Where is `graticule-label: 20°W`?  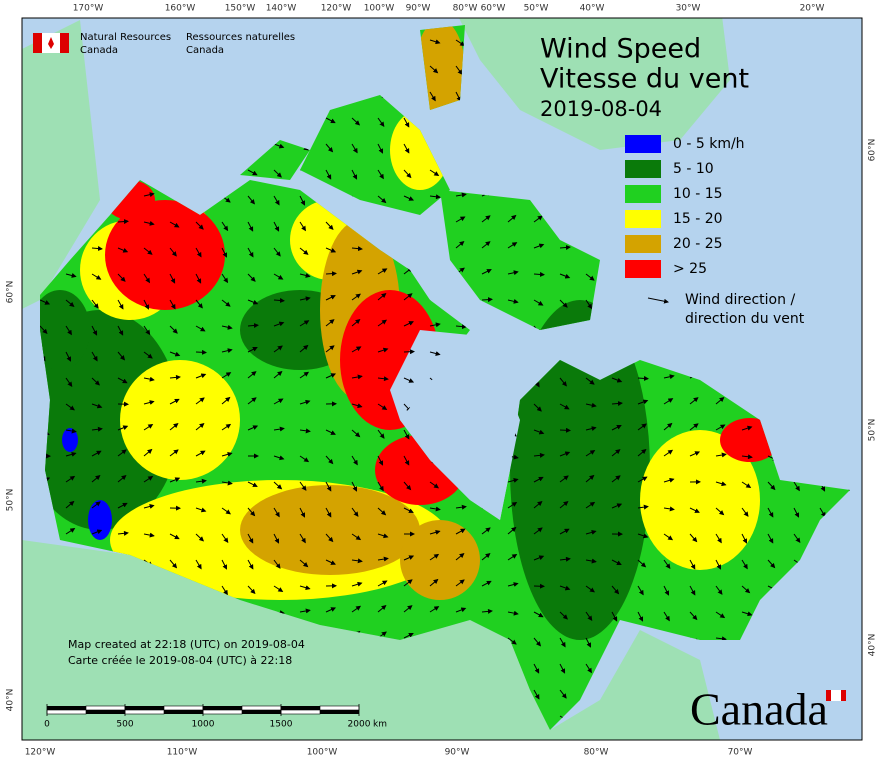 graticule-label: 20°W is located at coordinates (812, 9).